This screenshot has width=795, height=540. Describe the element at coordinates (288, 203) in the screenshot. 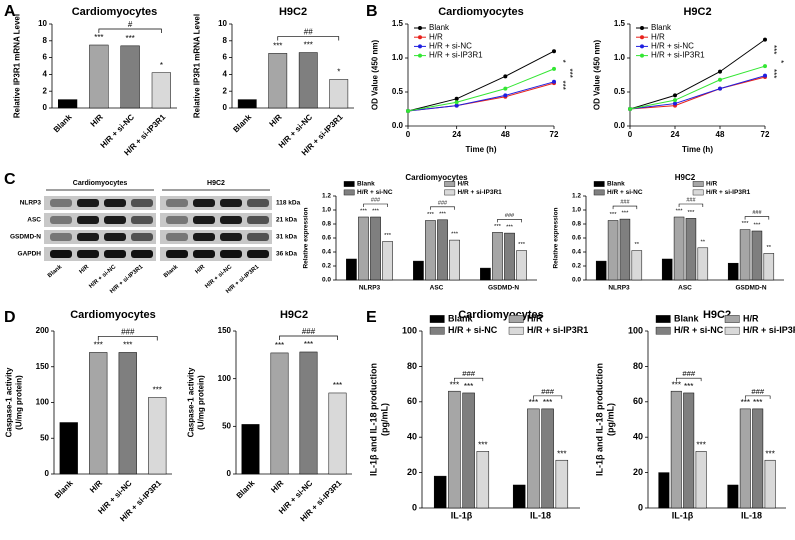

I see `kda-label: 118 kDa` at that location.